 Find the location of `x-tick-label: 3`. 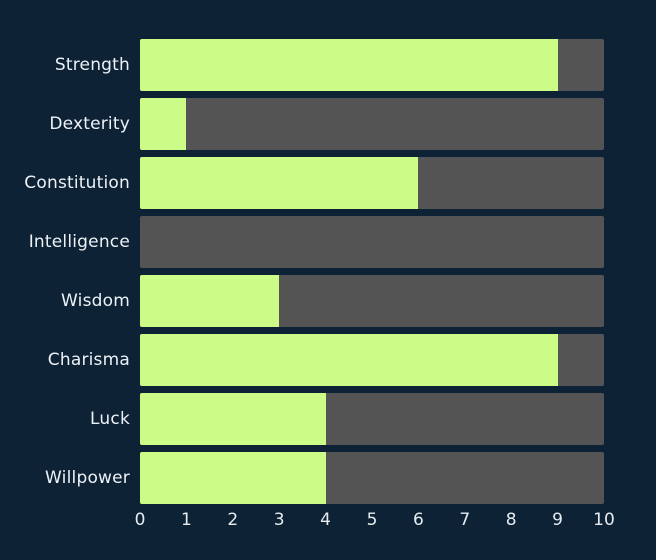

x-tick-label: 3 is located at coordinates (279, 520).